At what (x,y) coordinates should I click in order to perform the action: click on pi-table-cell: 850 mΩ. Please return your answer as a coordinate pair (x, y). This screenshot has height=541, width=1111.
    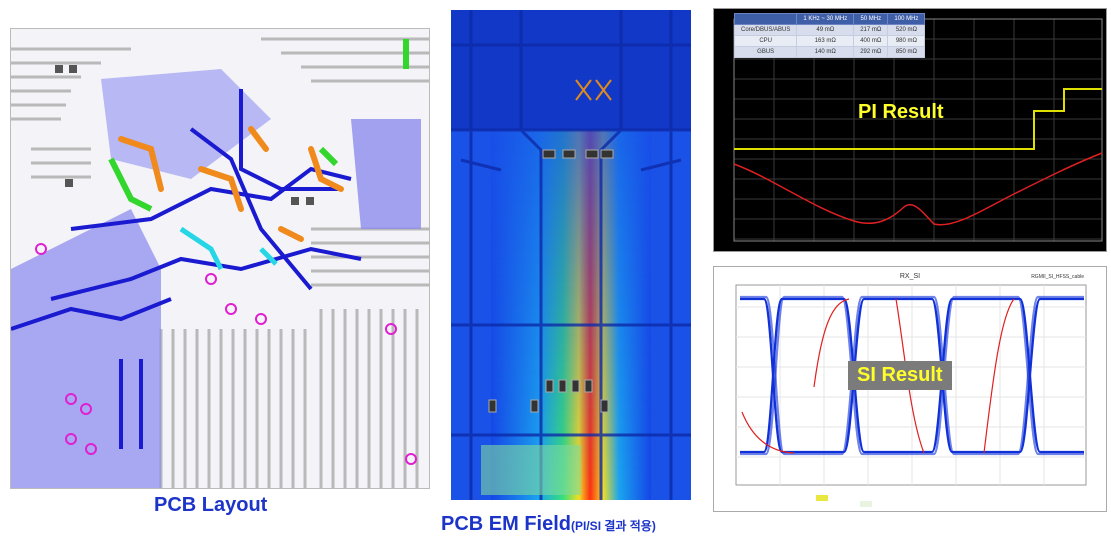
    Looking at the image, I should click on (906, 52).